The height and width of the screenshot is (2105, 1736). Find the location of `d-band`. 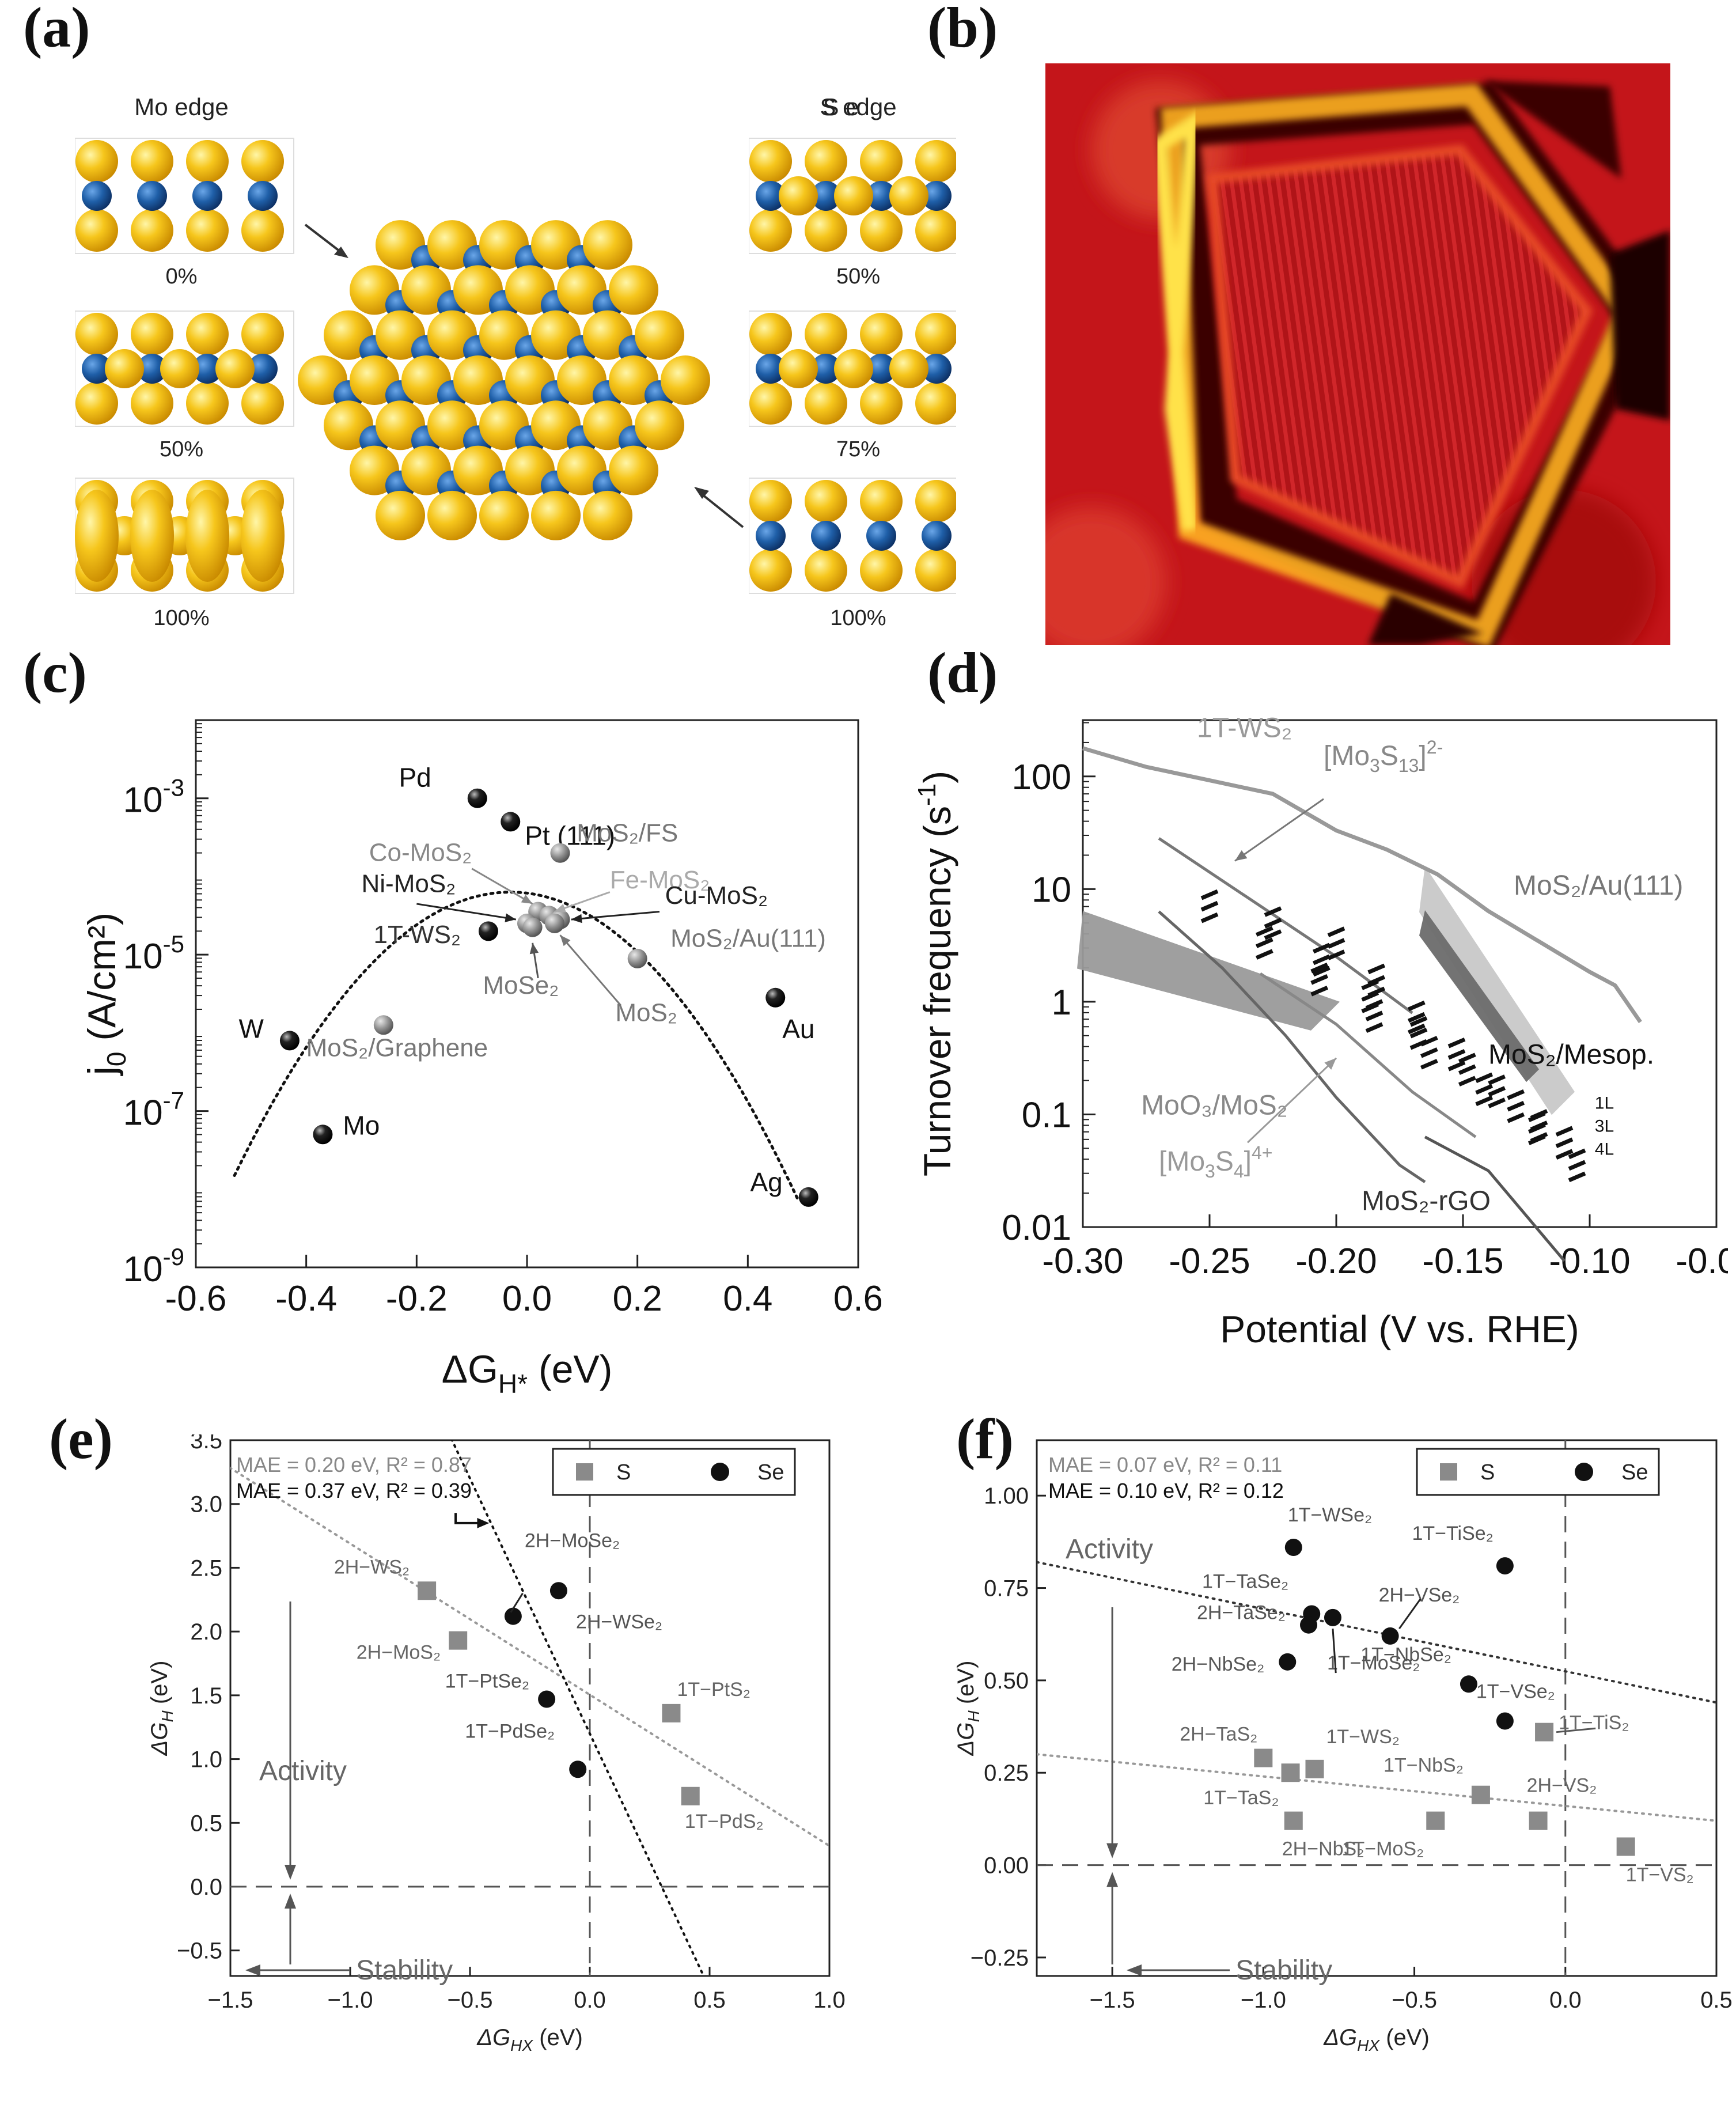

d-band is located at coordinates (1208, 971).